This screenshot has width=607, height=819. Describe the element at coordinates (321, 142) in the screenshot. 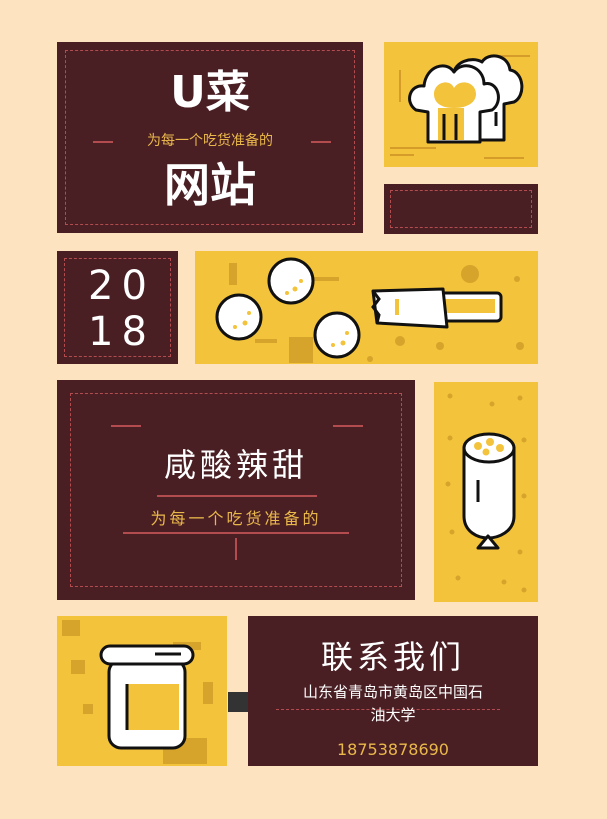

I see `brand-tagline-right-rule` at that location.